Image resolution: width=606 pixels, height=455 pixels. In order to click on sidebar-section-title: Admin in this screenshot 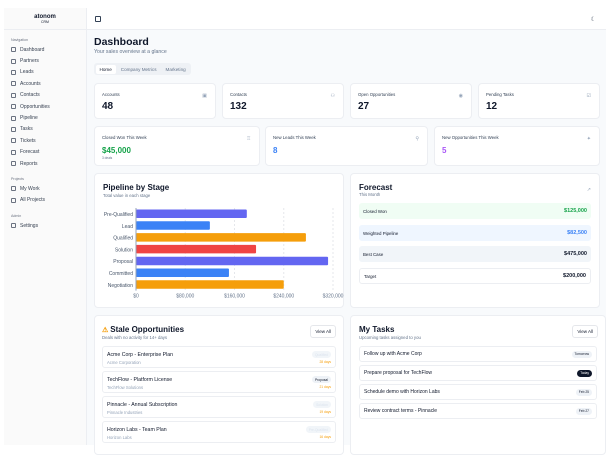, I will do `click(16, 216)`.